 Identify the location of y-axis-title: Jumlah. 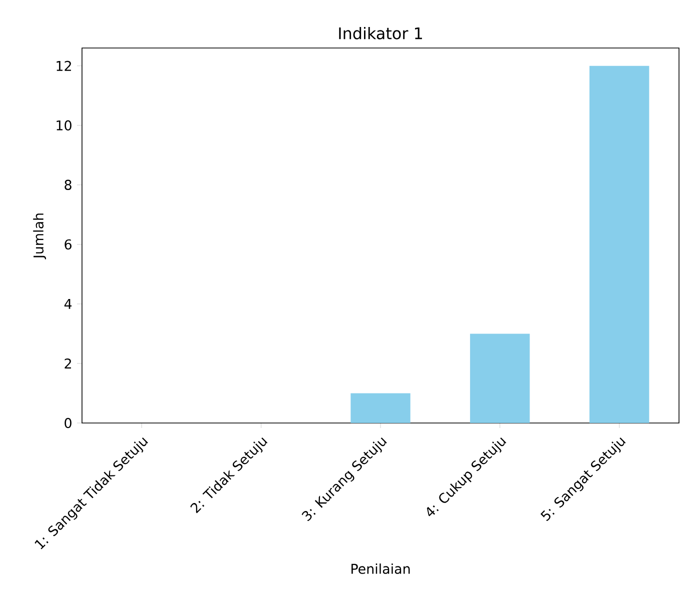
(39, 237).